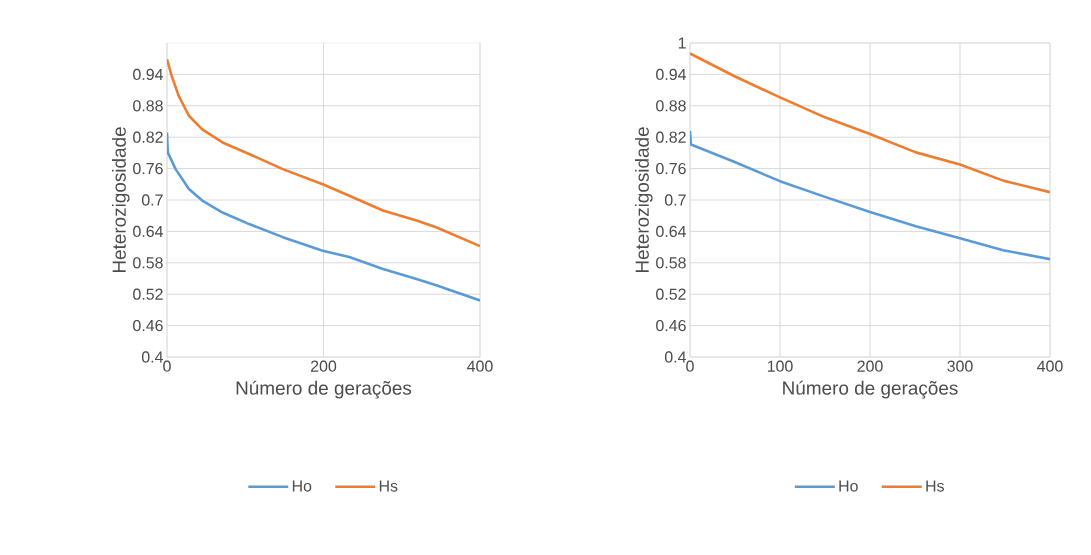 This screenshot has height=555, width=1091. Describe the element at coordinates (960, 366) in the screenshot. I see `x-tick-label: 300` at that location.